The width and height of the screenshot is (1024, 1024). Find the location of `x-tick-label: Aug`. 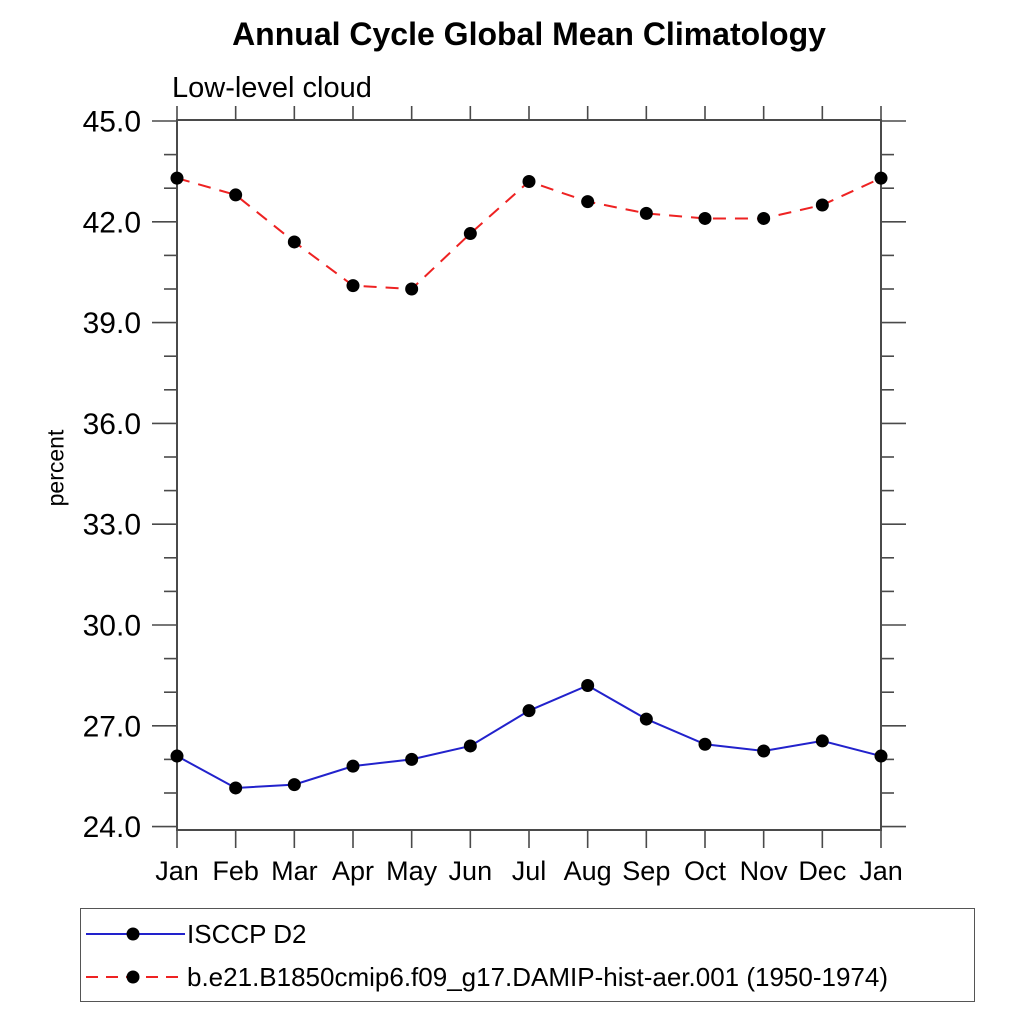

x-tick-label: Aug is located at coordinates (588, 871).